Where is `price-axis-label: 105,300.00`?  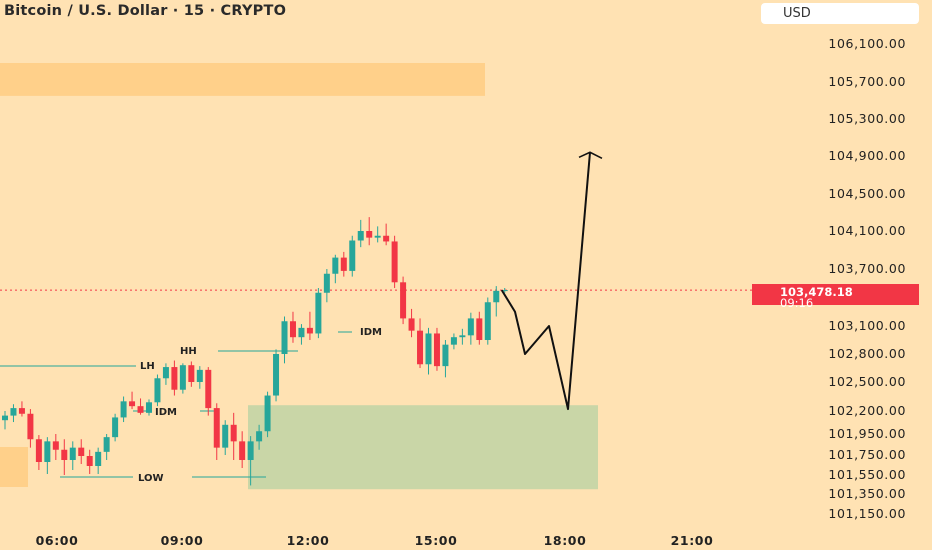
price-axis-label: 105,300.00 is located at coordinates (867, 118).